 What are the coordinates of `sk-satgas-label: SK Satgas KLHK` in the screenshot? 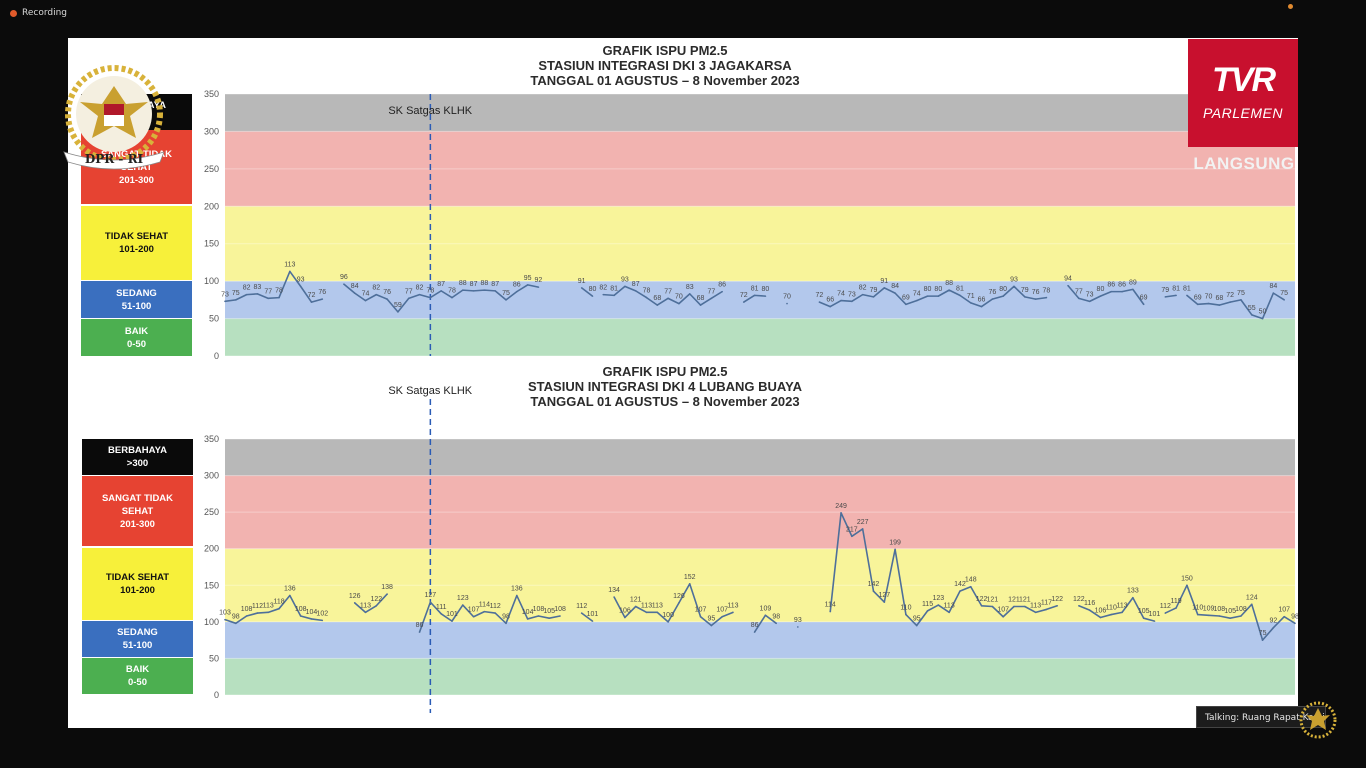 It's located at (430, 111).